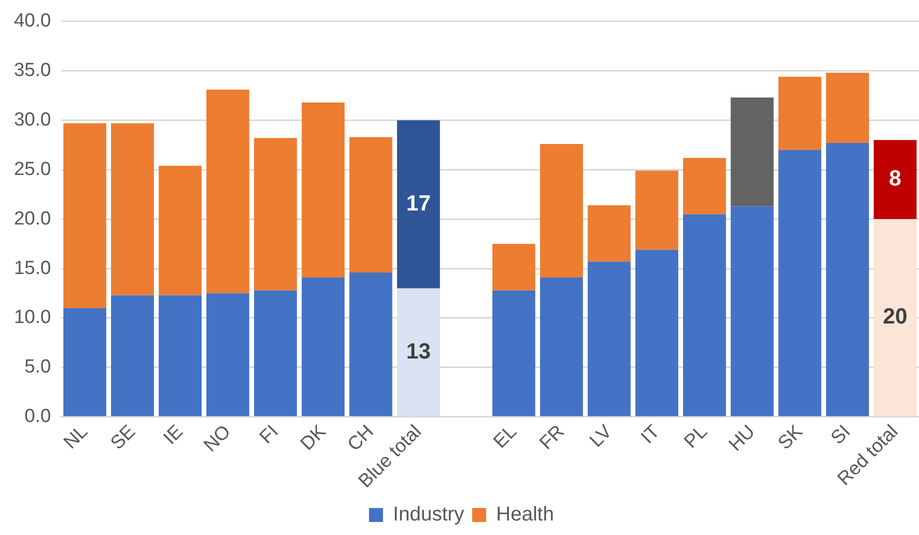  What do you see at coordinates (313, 438) in the screenshot?
I see `x-tick-label: DK` at bounding box center [313, 438].